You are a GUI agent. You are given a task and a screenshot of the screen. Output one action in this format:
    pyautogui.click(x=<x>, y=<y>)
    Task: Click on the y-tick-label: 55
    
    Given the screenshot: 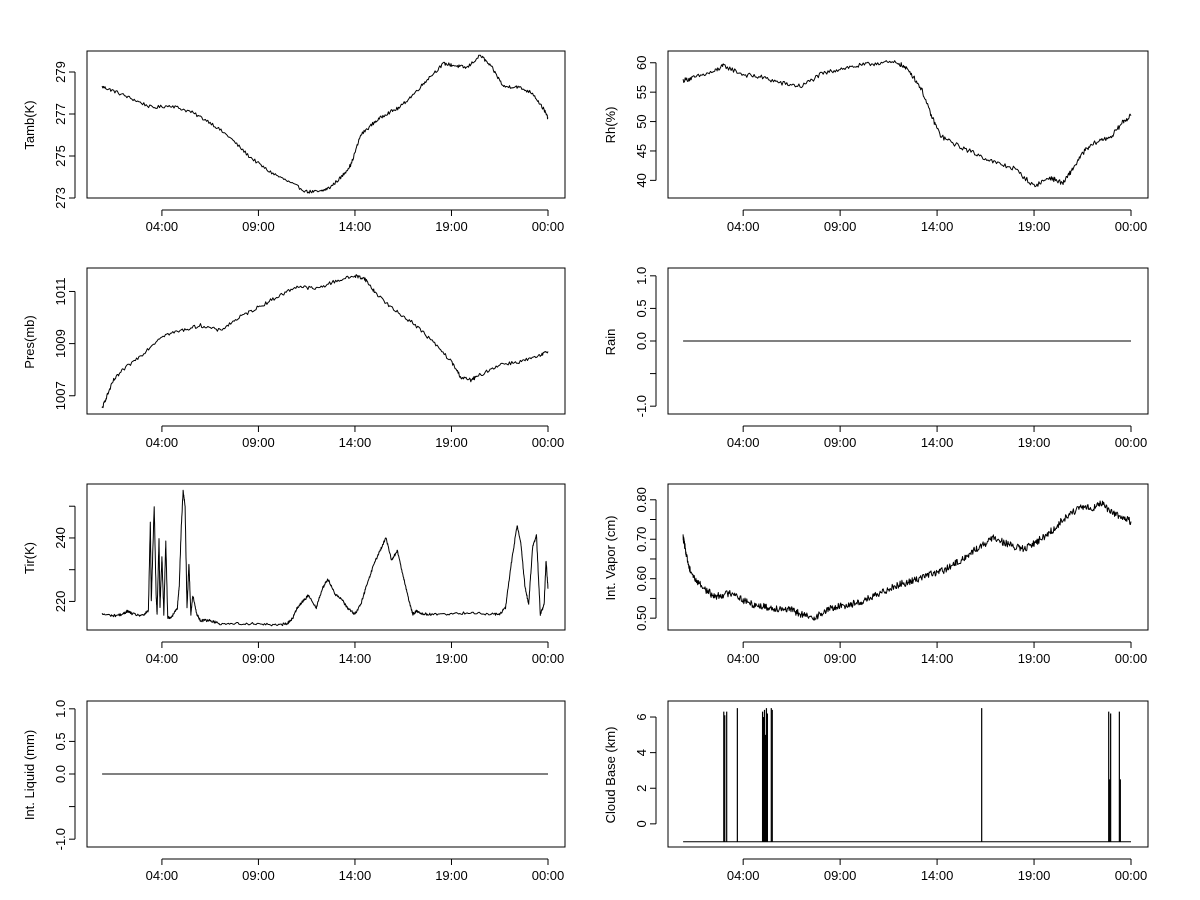 What is the action you would take?
    pyautogui.click(x=641, y=92)
    